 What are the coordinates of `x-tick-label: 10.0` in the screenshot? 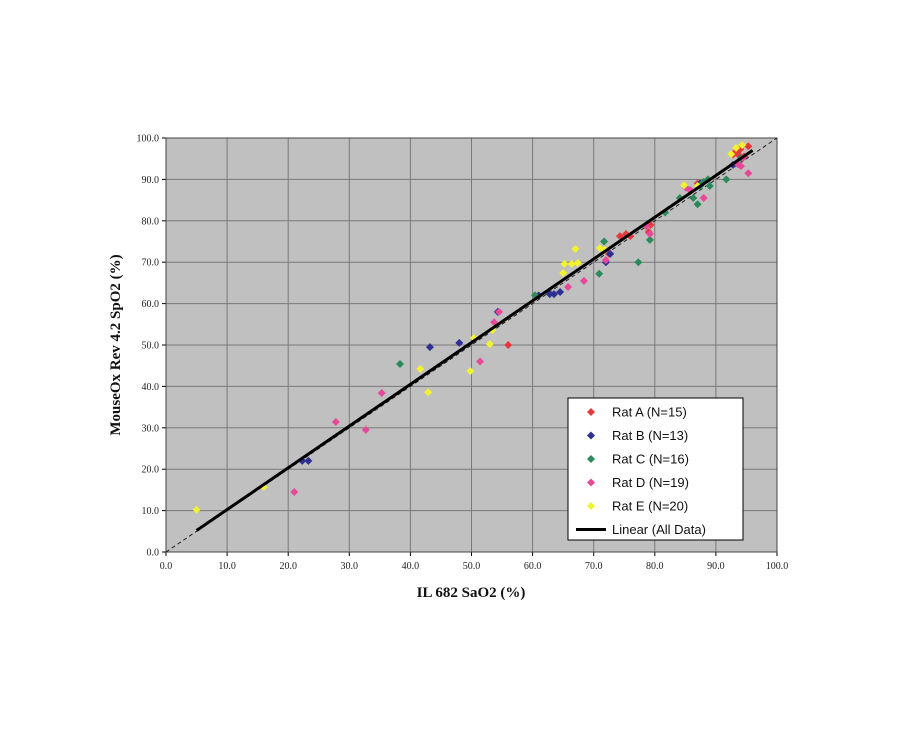 It's located at (227, 566).